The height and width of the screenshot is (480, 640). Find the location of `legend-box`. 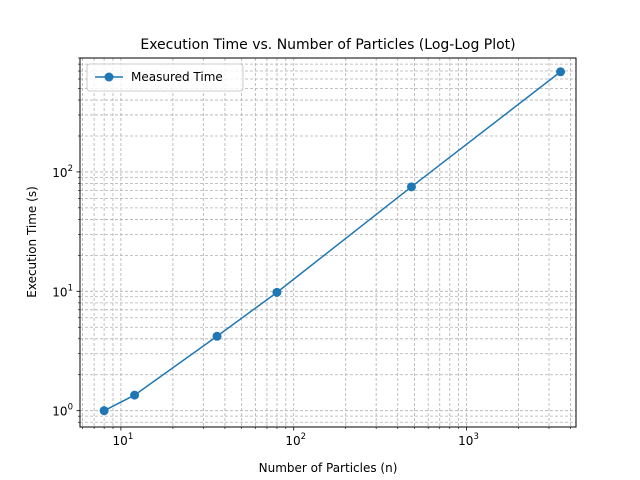

legend-box is located at coordinates (165, 77).